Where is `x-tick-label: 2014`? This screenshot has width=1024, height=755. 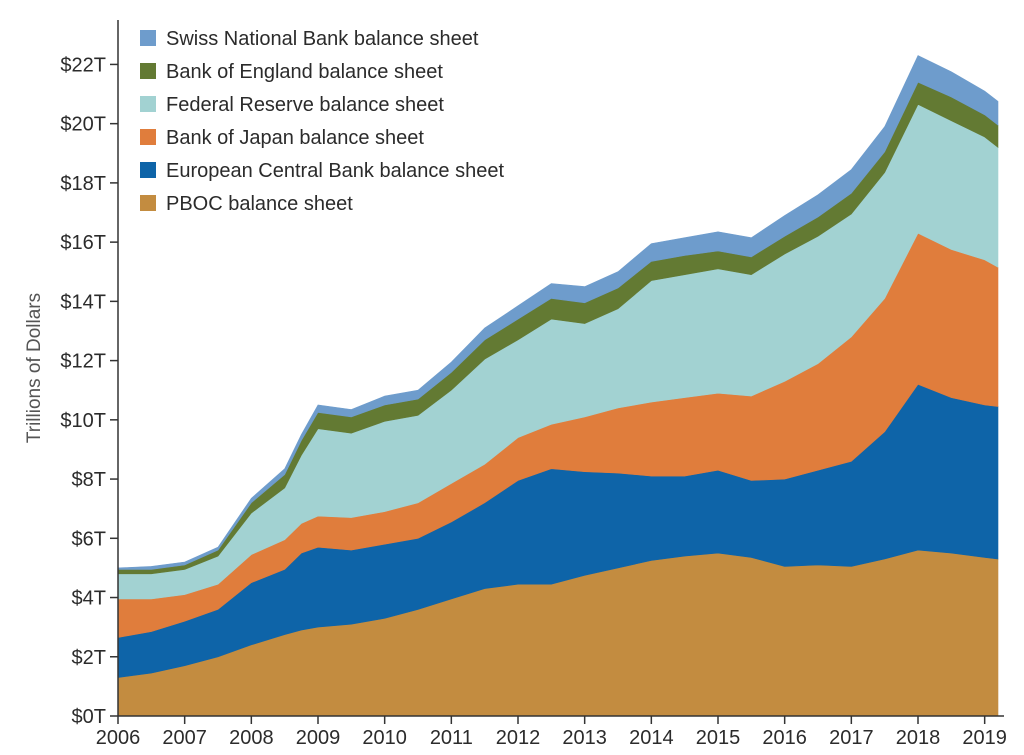 x-tick-label: 2014 is located at coordinates (651, 738).